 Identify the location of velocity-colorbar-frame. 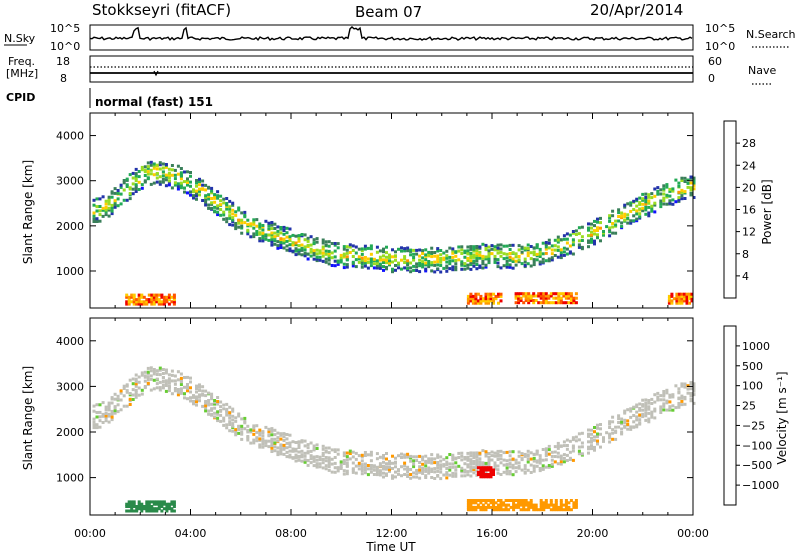
(730, 415).